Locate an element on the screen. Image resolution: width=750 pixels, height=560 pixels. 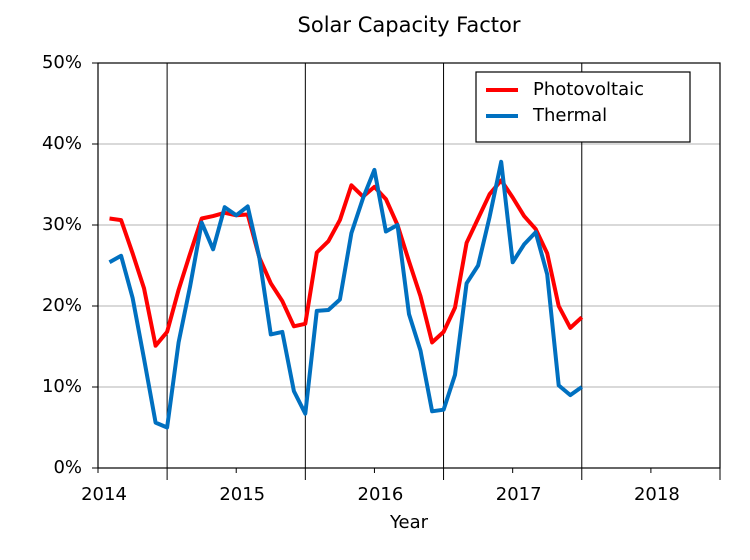
y-tick-label: 30% is located at coordinates (62, 224).